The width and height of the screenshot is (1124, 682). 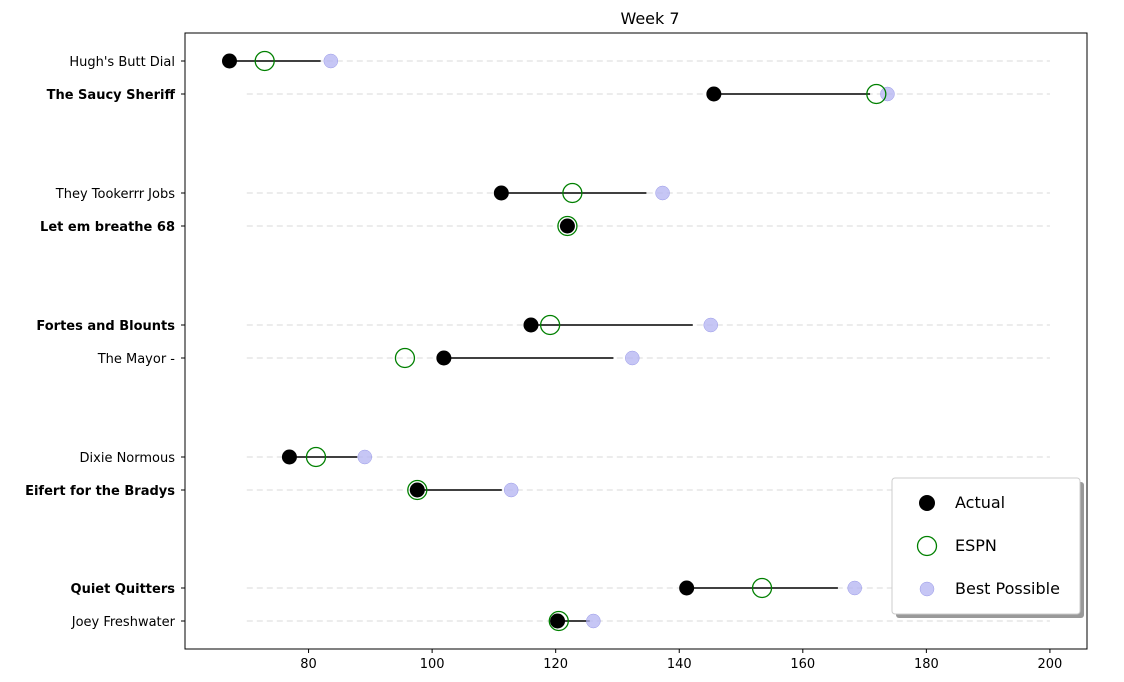 What do you see at coordinates (111, 95) in the screenshot?
I see `team-label: The Saucy Sheriff` at bounding box center [111, 95].